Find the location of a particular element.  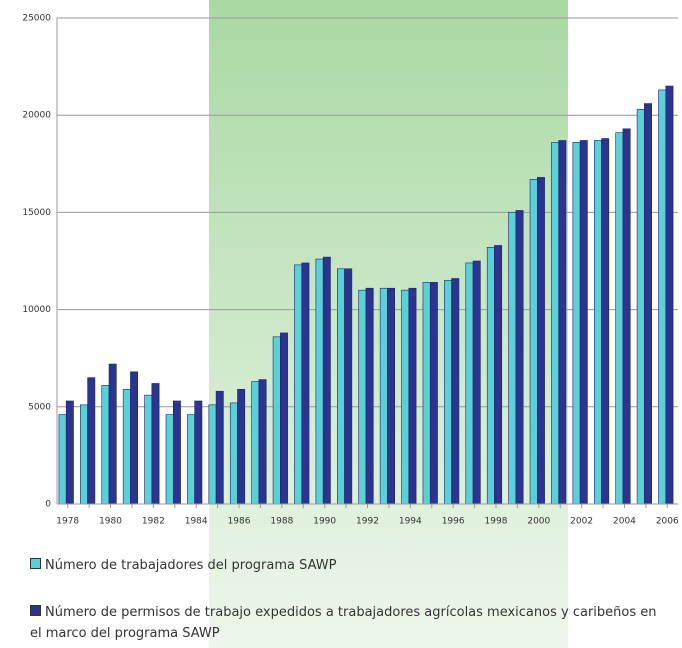

y-tick-label: 20000 is located at coordinates (36, 116).